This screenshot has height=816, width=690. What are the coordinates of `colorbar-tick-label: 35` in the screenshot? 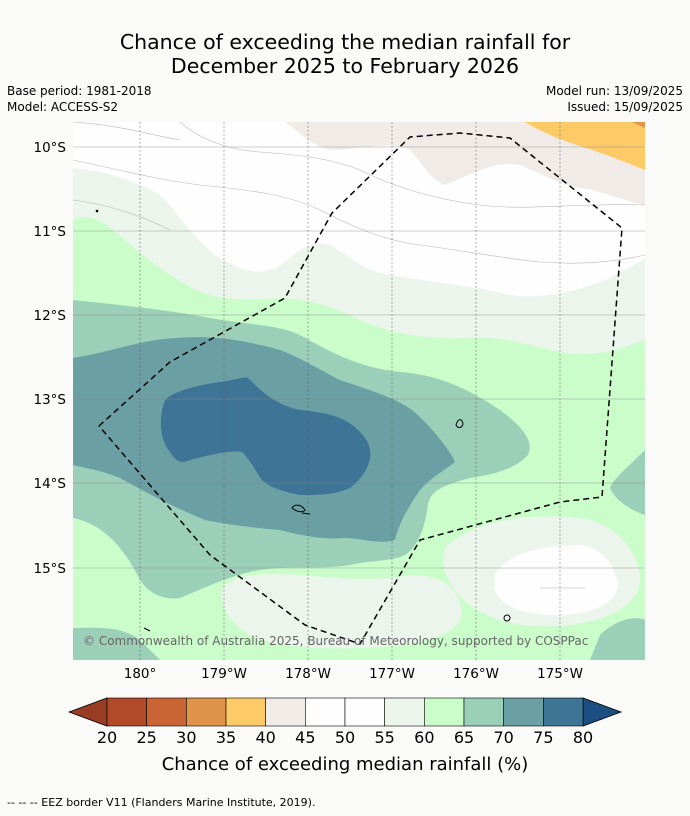 It's located at (226, 737).